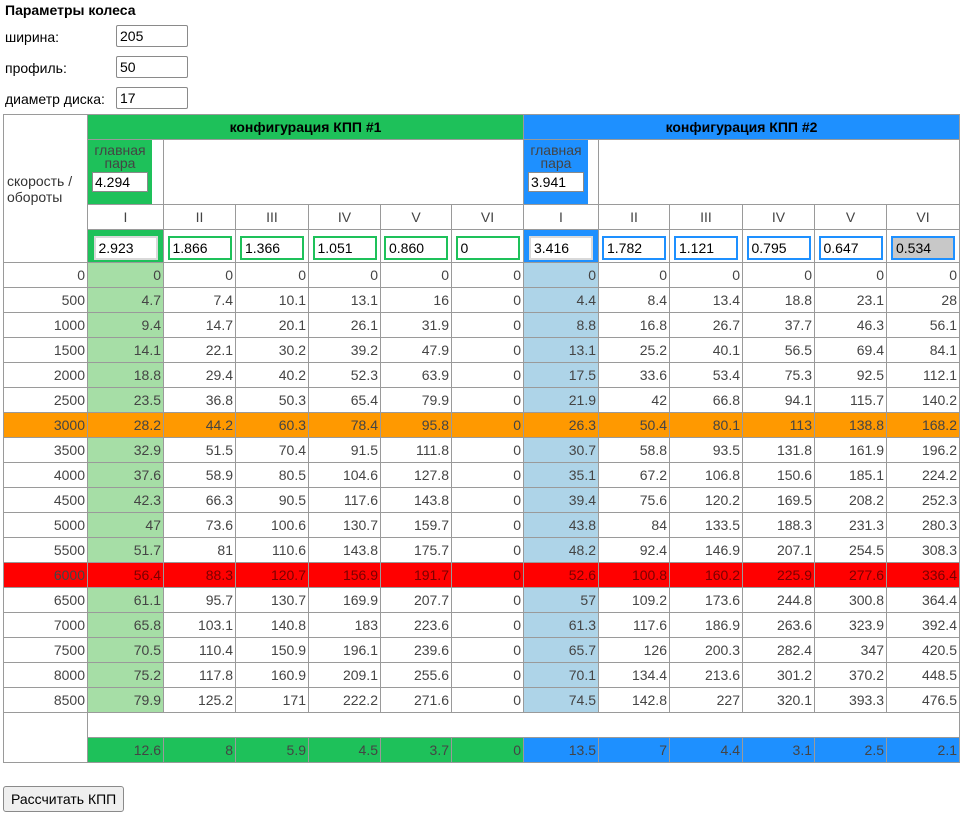  What do you see at coordinates (416, 675) in the screenshot?
I see `config1-speed-cell: 255.6` at bounding box center [416, 675].